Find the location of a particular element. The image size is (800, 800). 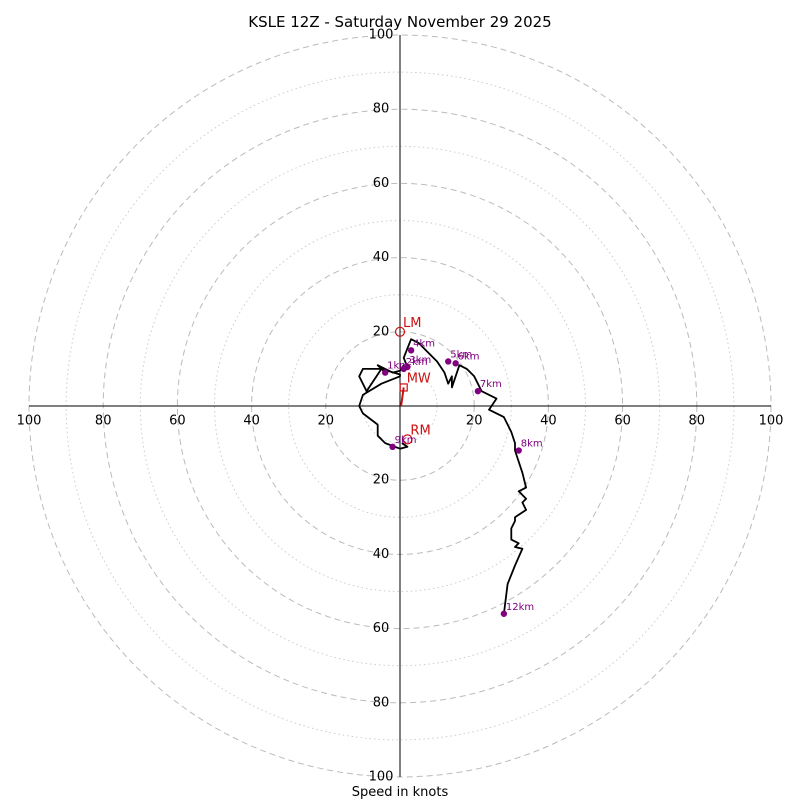

altitude-label: 1km is located at coordinates (398, 366).